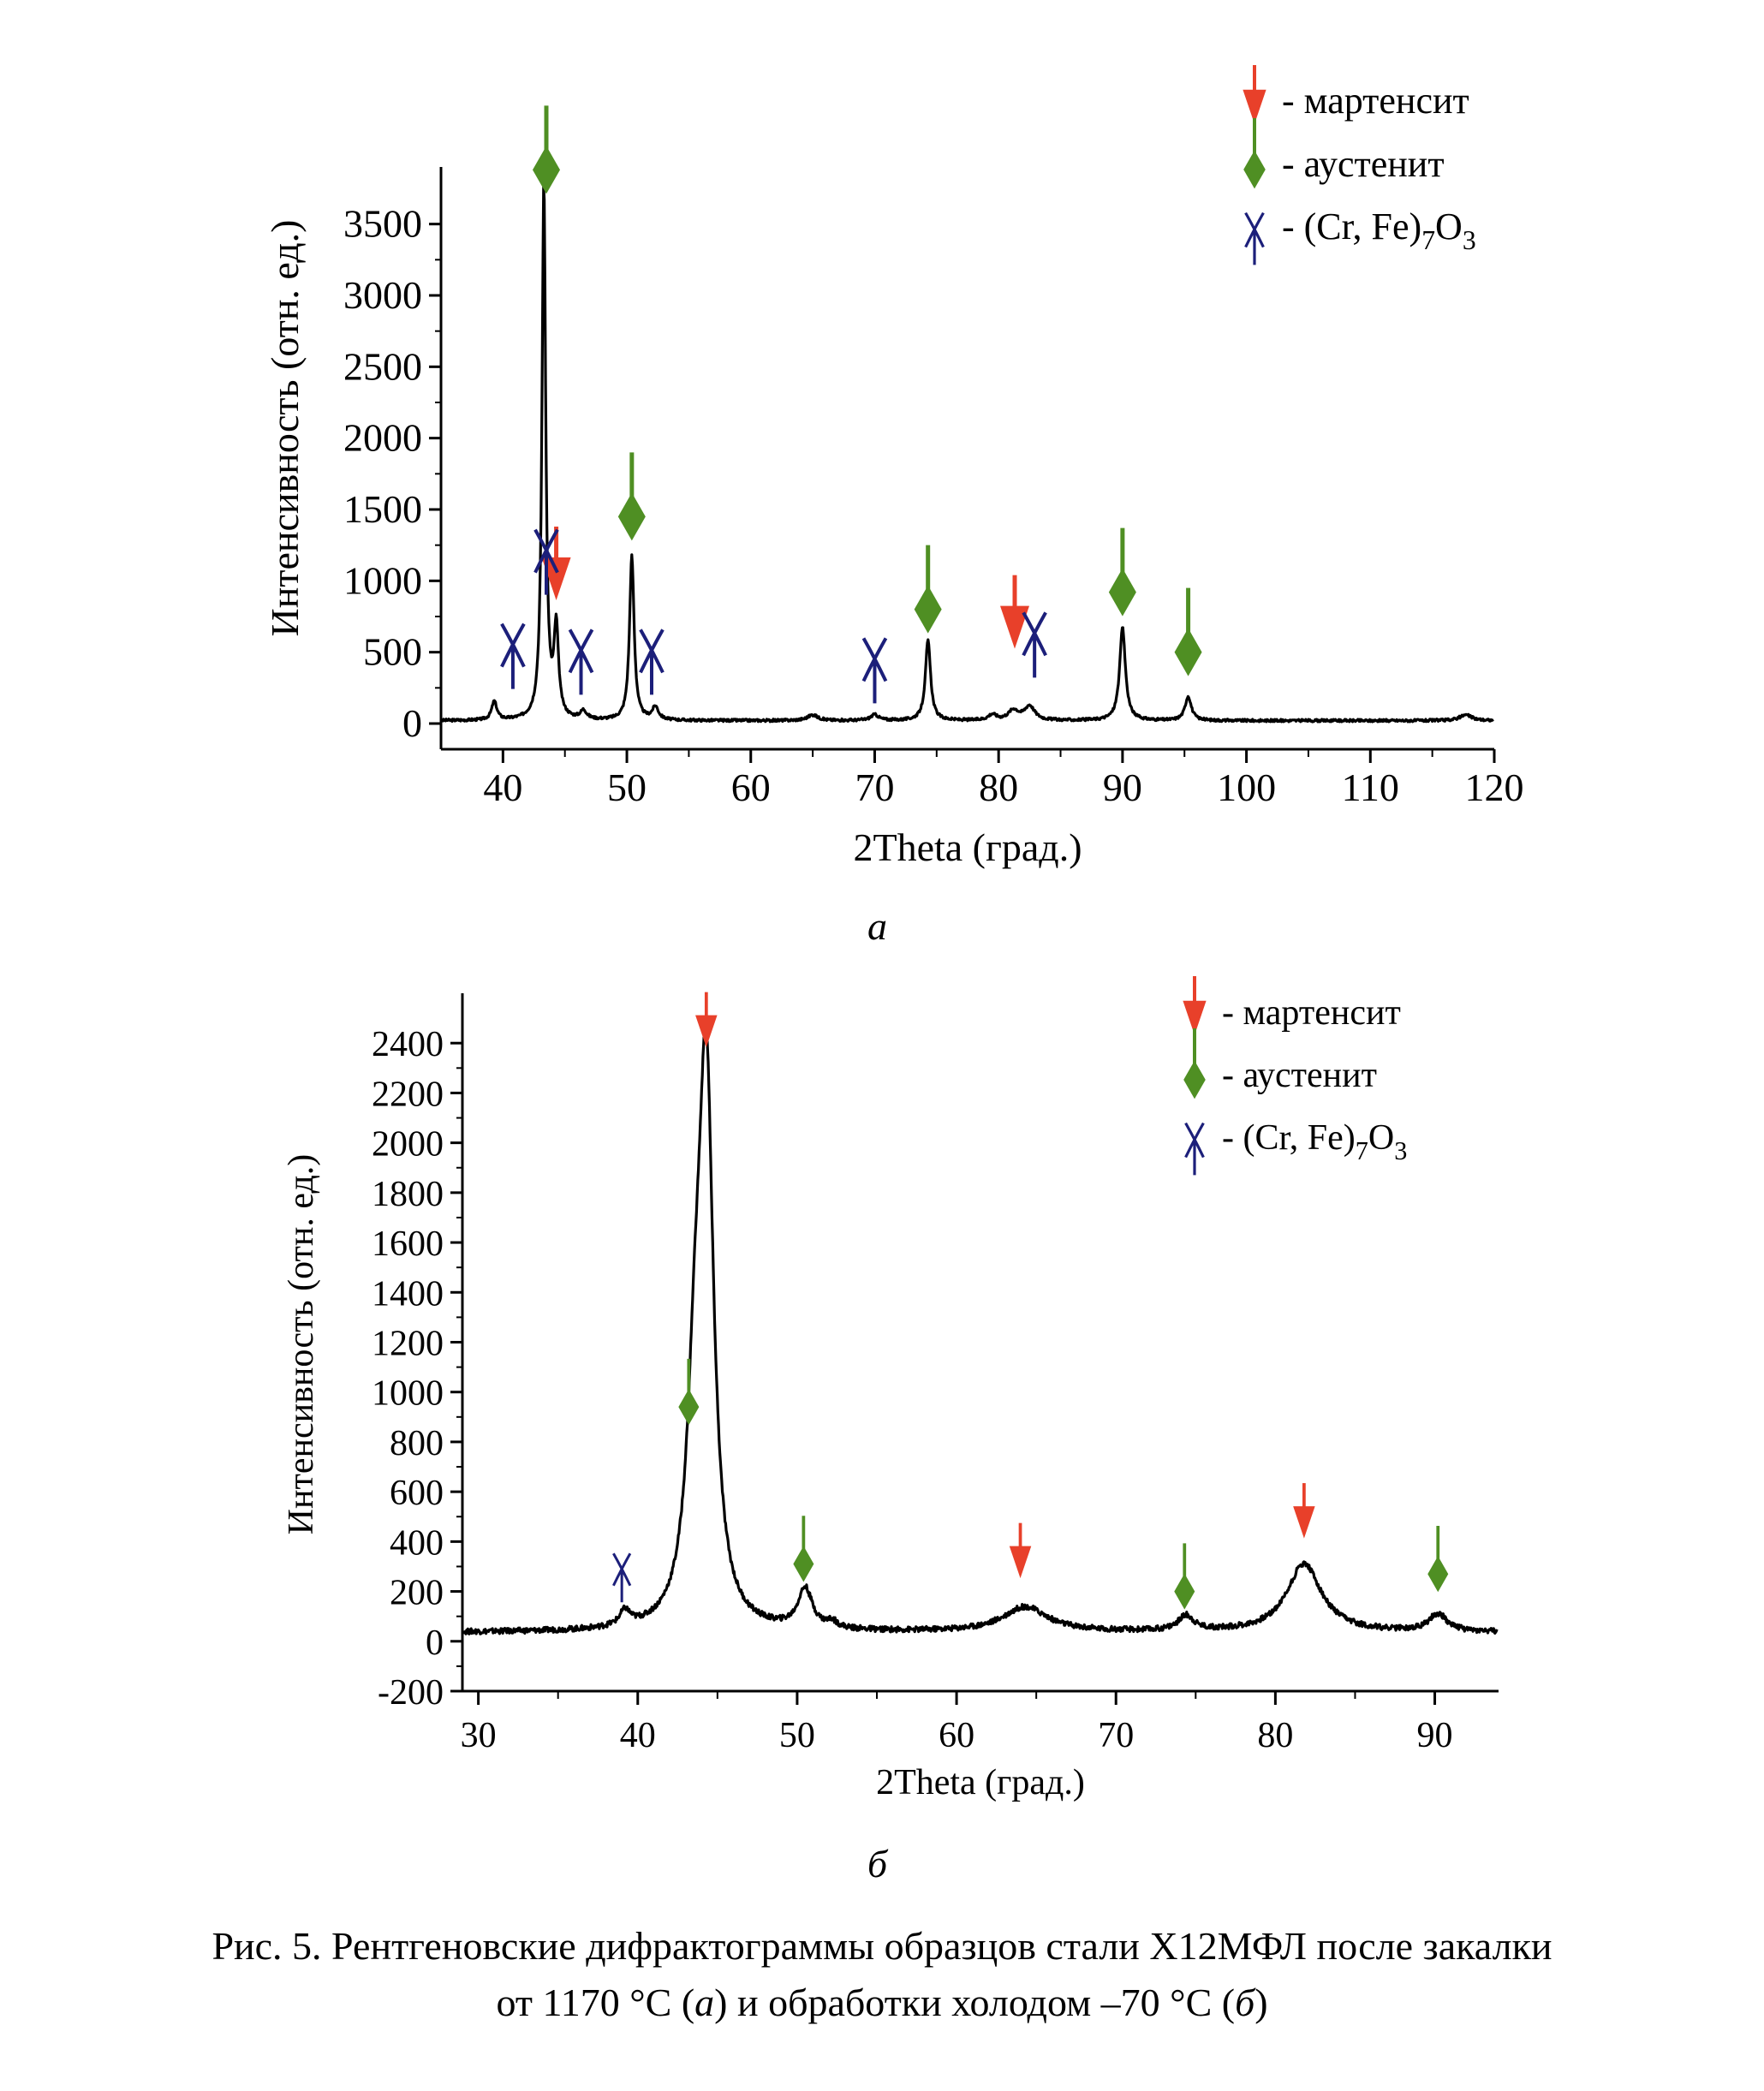  What do you see at coordinates (1370, 787) in the screenshot?
I see `x-tick-label: 110` at bounding box center [1370, 787].